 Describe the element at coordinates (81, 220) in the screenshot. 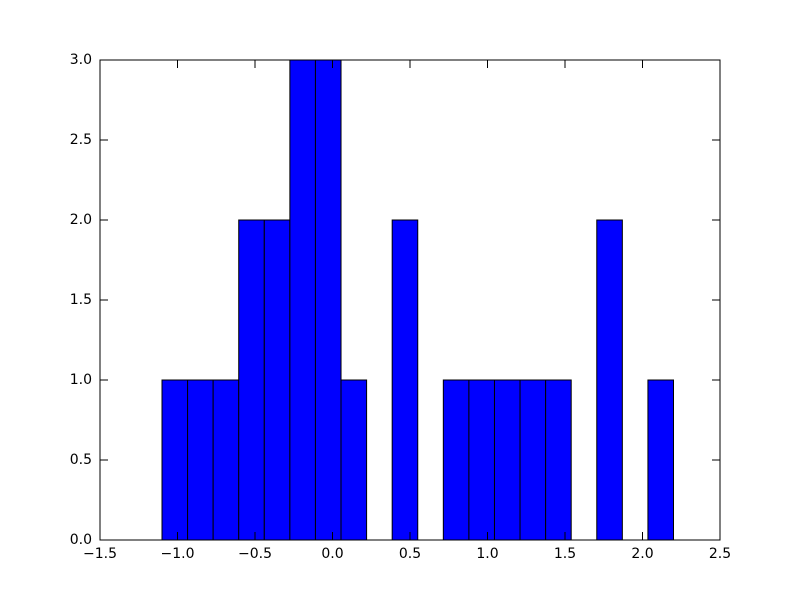

I see `y-tick-label: 2.0` at that location.